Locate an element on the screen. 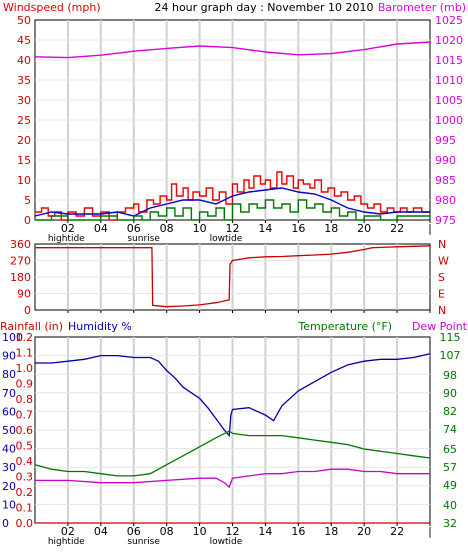  wind-xtick-label: 10 is located at coordinates (200, 228).